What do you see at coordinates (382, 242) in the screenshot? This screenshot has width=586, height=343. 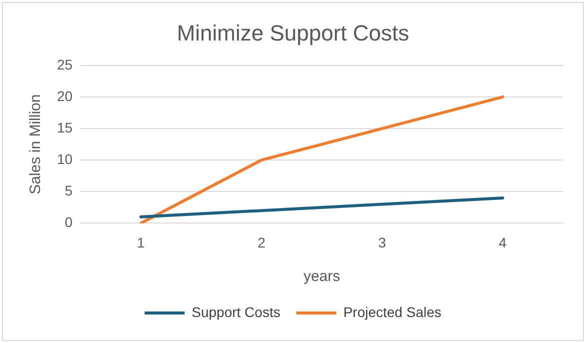 I see `x-tick-label: 3` at bounding box center [382, 242].